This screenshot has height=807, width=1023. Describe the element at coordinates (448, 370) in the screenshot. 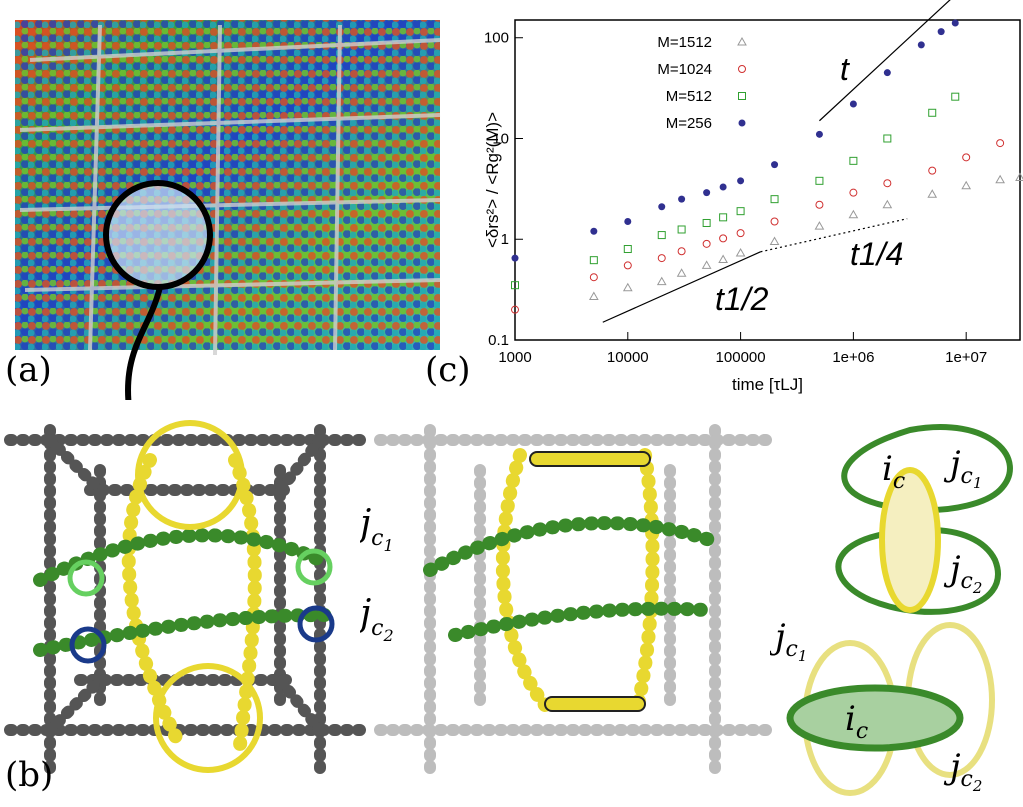

I see `panel-c-label: (c)` at that location.